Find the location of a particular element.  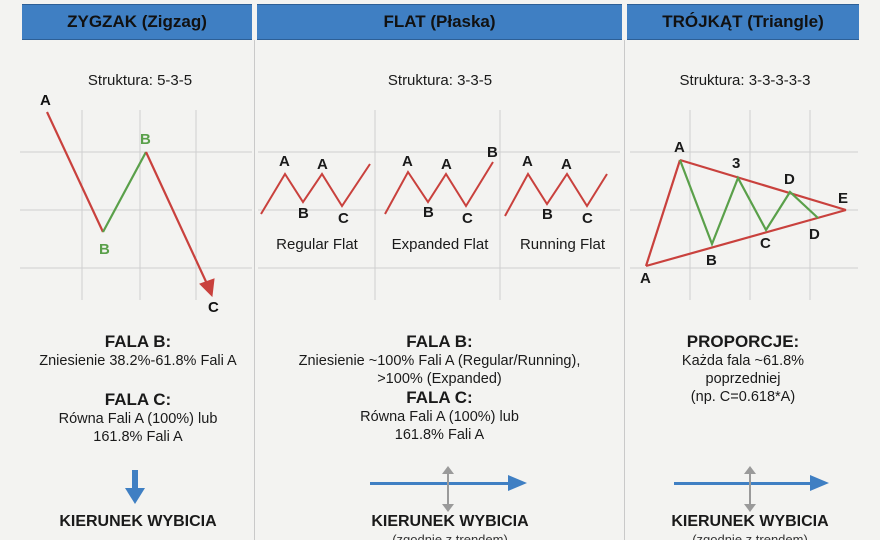

triangle-wave-a is located at coordinates (663, 213).